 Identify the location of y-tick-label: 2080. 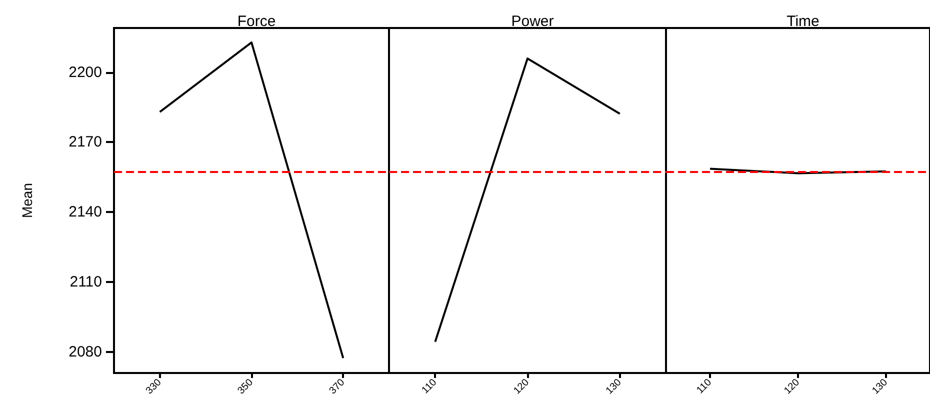
(85, 352).